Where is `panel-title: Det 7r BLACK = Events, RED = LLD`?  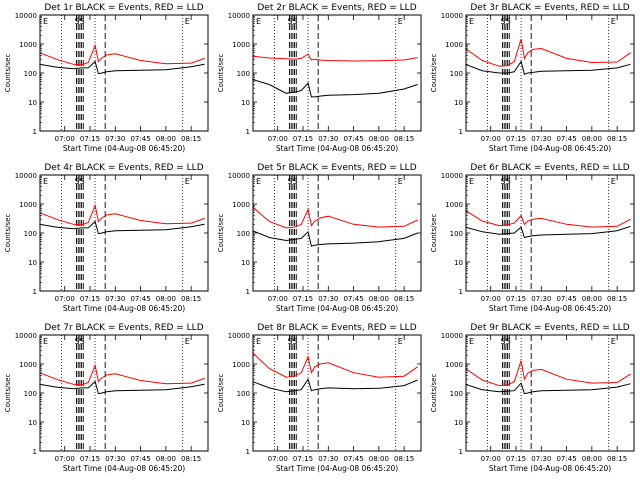
panel-title: Det 7r BLACK = Events, RED = LLD is located at coordinates (123, 328).